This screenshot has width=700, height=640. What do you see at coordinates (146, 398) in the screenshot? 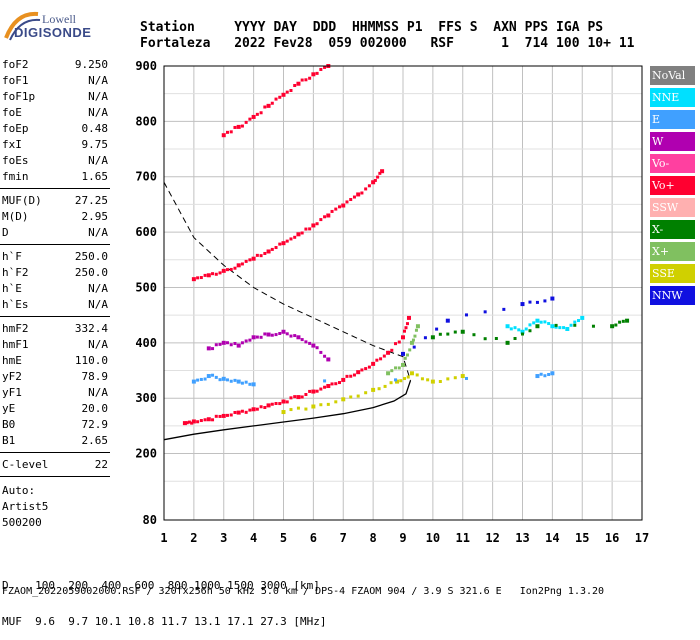
I see `y-tick-label: 300` at bounding box center [146, 398].